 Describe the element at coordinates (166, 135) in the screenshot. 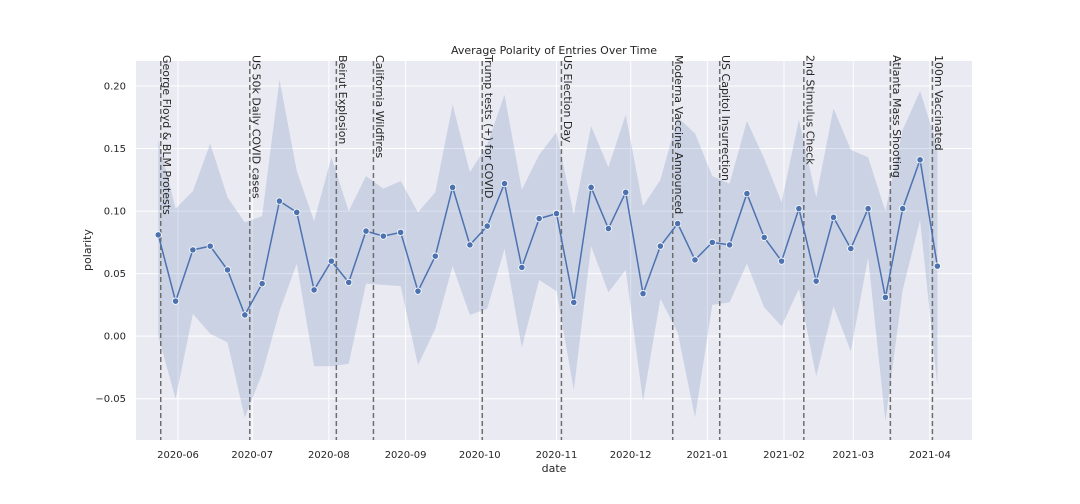

I see `event-label: George Floyd & BLM Protests` at that location.